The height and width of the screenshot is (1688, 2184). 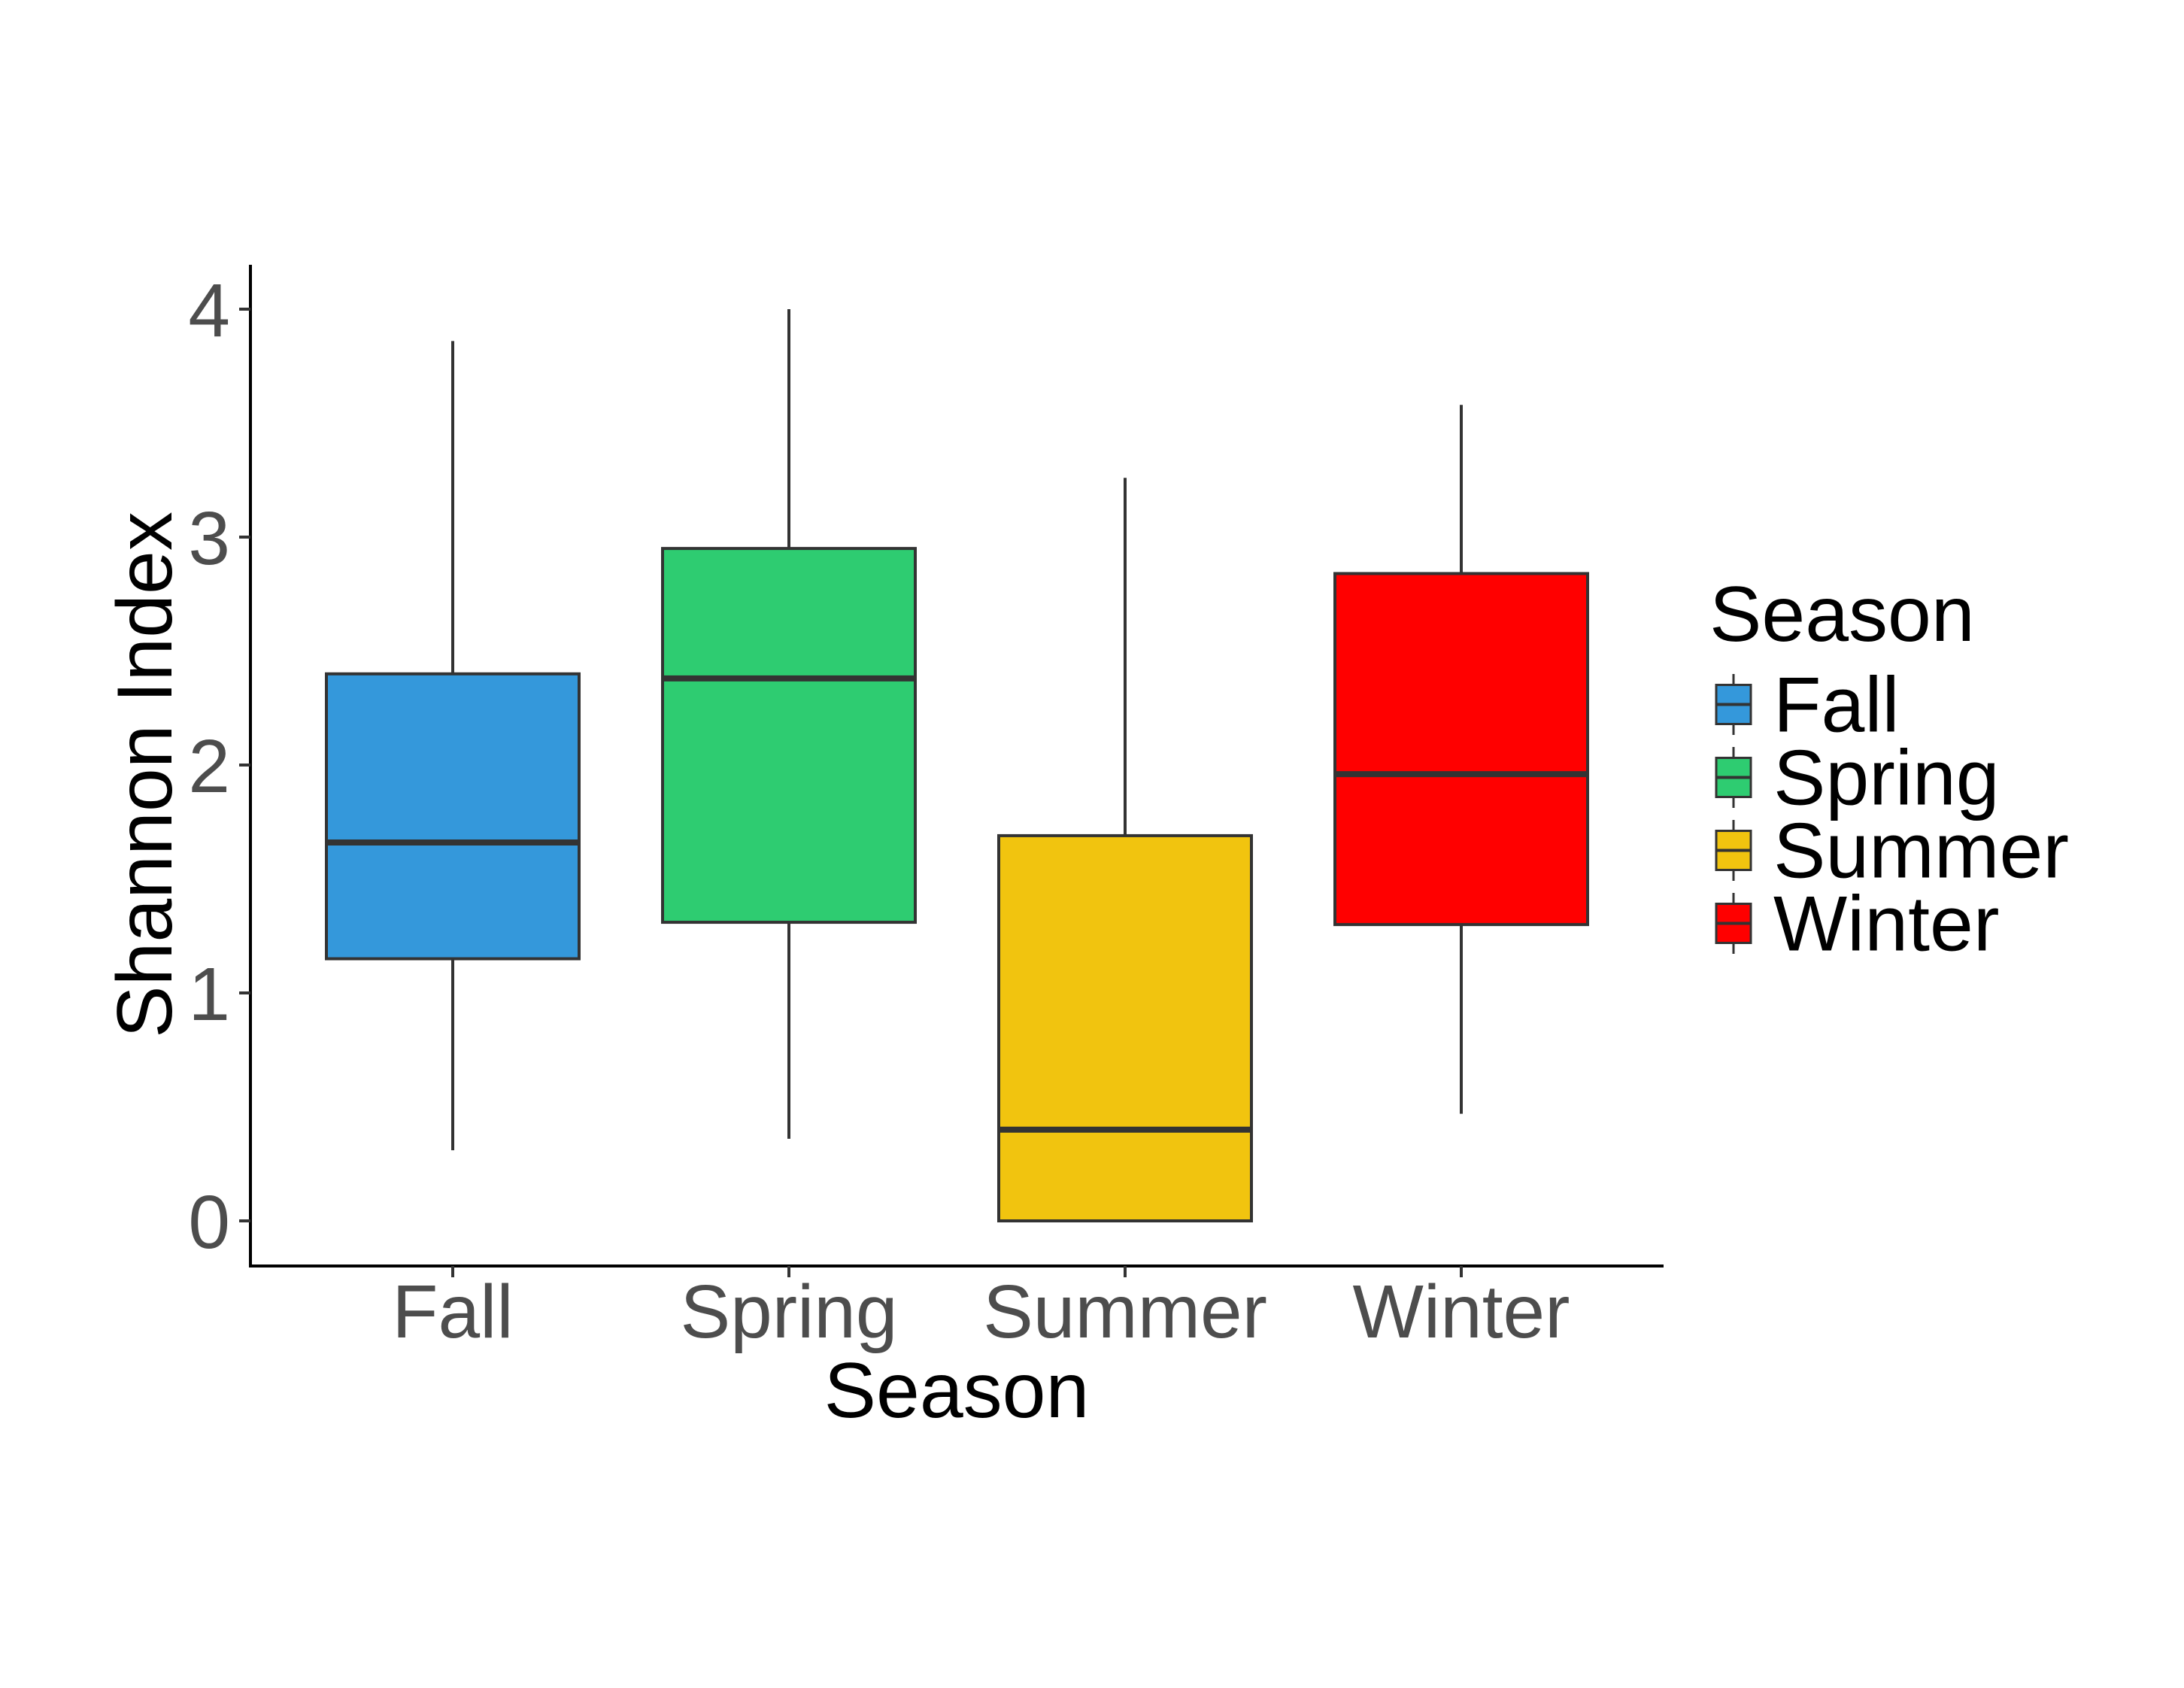 What do you see at coordinates (1842, 614) in the screenshot?
I see `legend-title: Season` at bounding box center [1842, 614].